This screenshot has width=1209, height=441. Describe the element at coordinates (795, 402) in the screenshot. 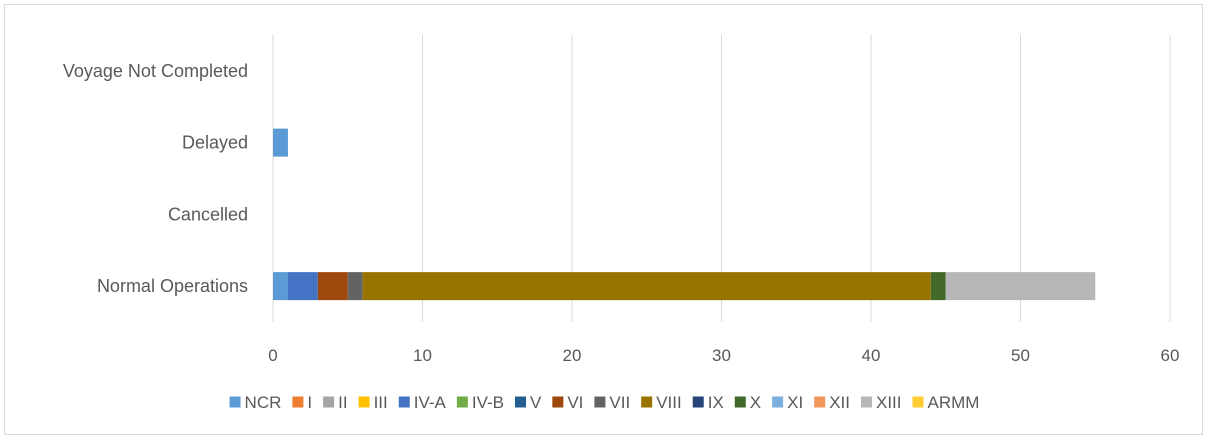

I see `legend-label: XI` at that location.